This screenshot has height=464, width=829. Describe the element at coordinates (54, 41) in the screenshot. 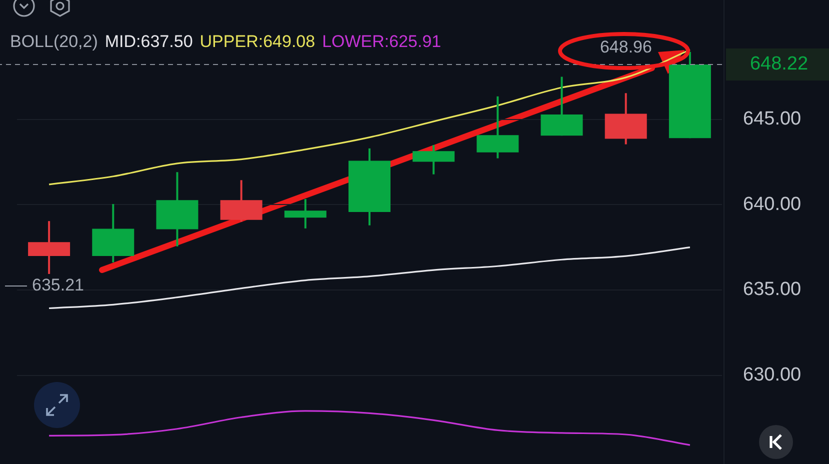

I see `text: BOLL(20,2)` at that location.